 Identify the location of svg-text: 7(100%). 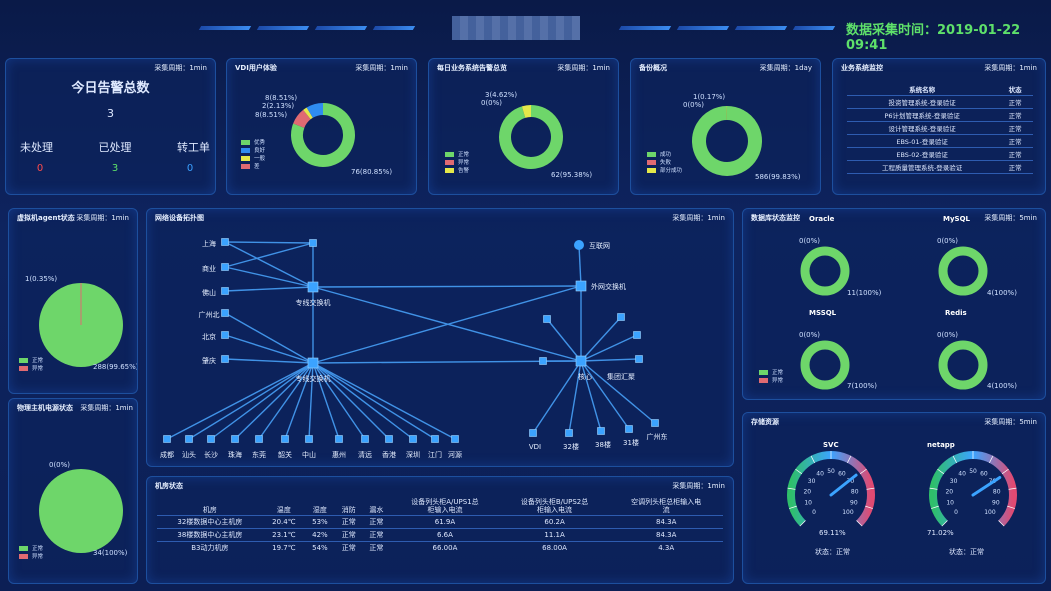
(862, 386).